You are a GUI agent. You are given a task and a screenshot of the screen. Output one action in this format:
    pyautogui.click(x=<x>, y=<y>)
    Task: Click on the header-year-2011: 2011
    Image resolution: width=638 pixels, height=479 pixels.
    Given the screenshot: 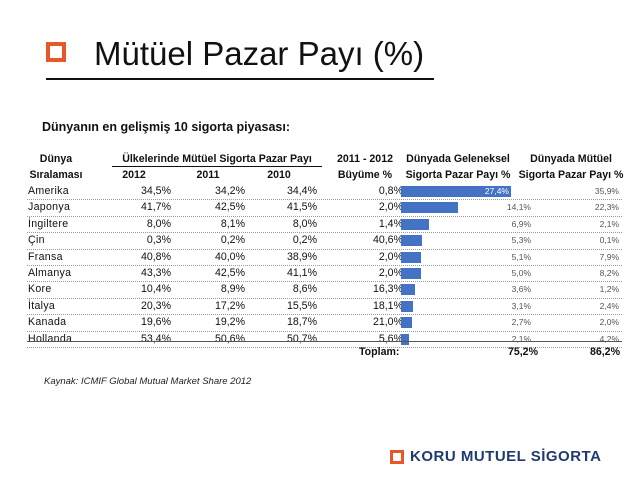 What is the action you would take?
    pyautogui.click(x=208, y=175)
    